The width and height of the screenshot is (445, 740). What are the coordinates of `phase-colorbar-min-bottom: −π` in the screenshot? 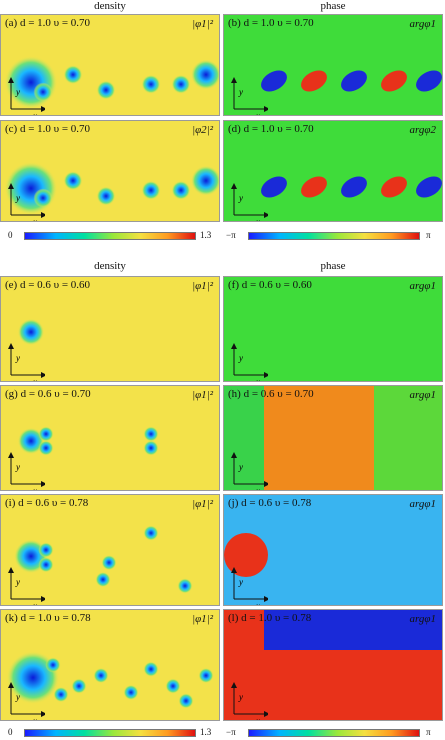 It's located at (231, 732).